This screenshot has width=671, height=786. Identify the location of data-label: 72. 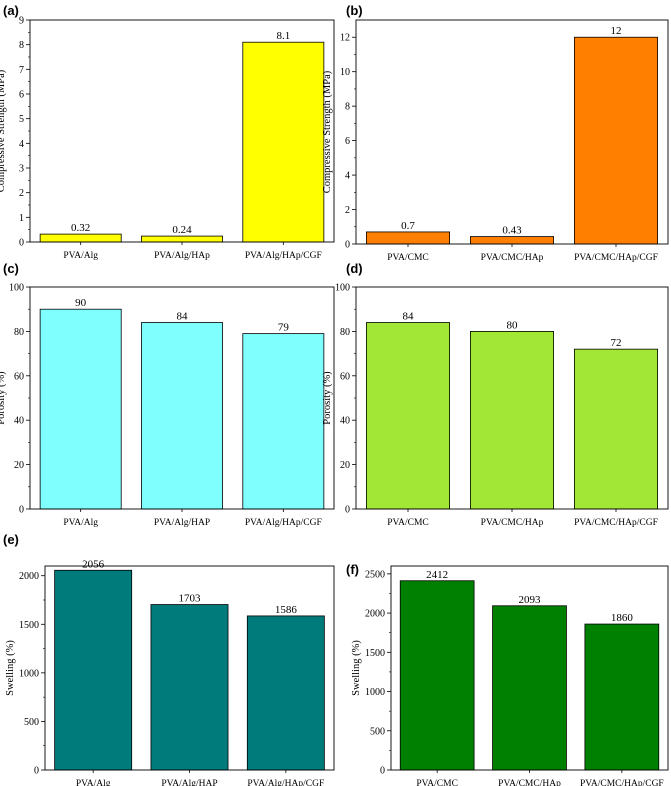
(616, 343).